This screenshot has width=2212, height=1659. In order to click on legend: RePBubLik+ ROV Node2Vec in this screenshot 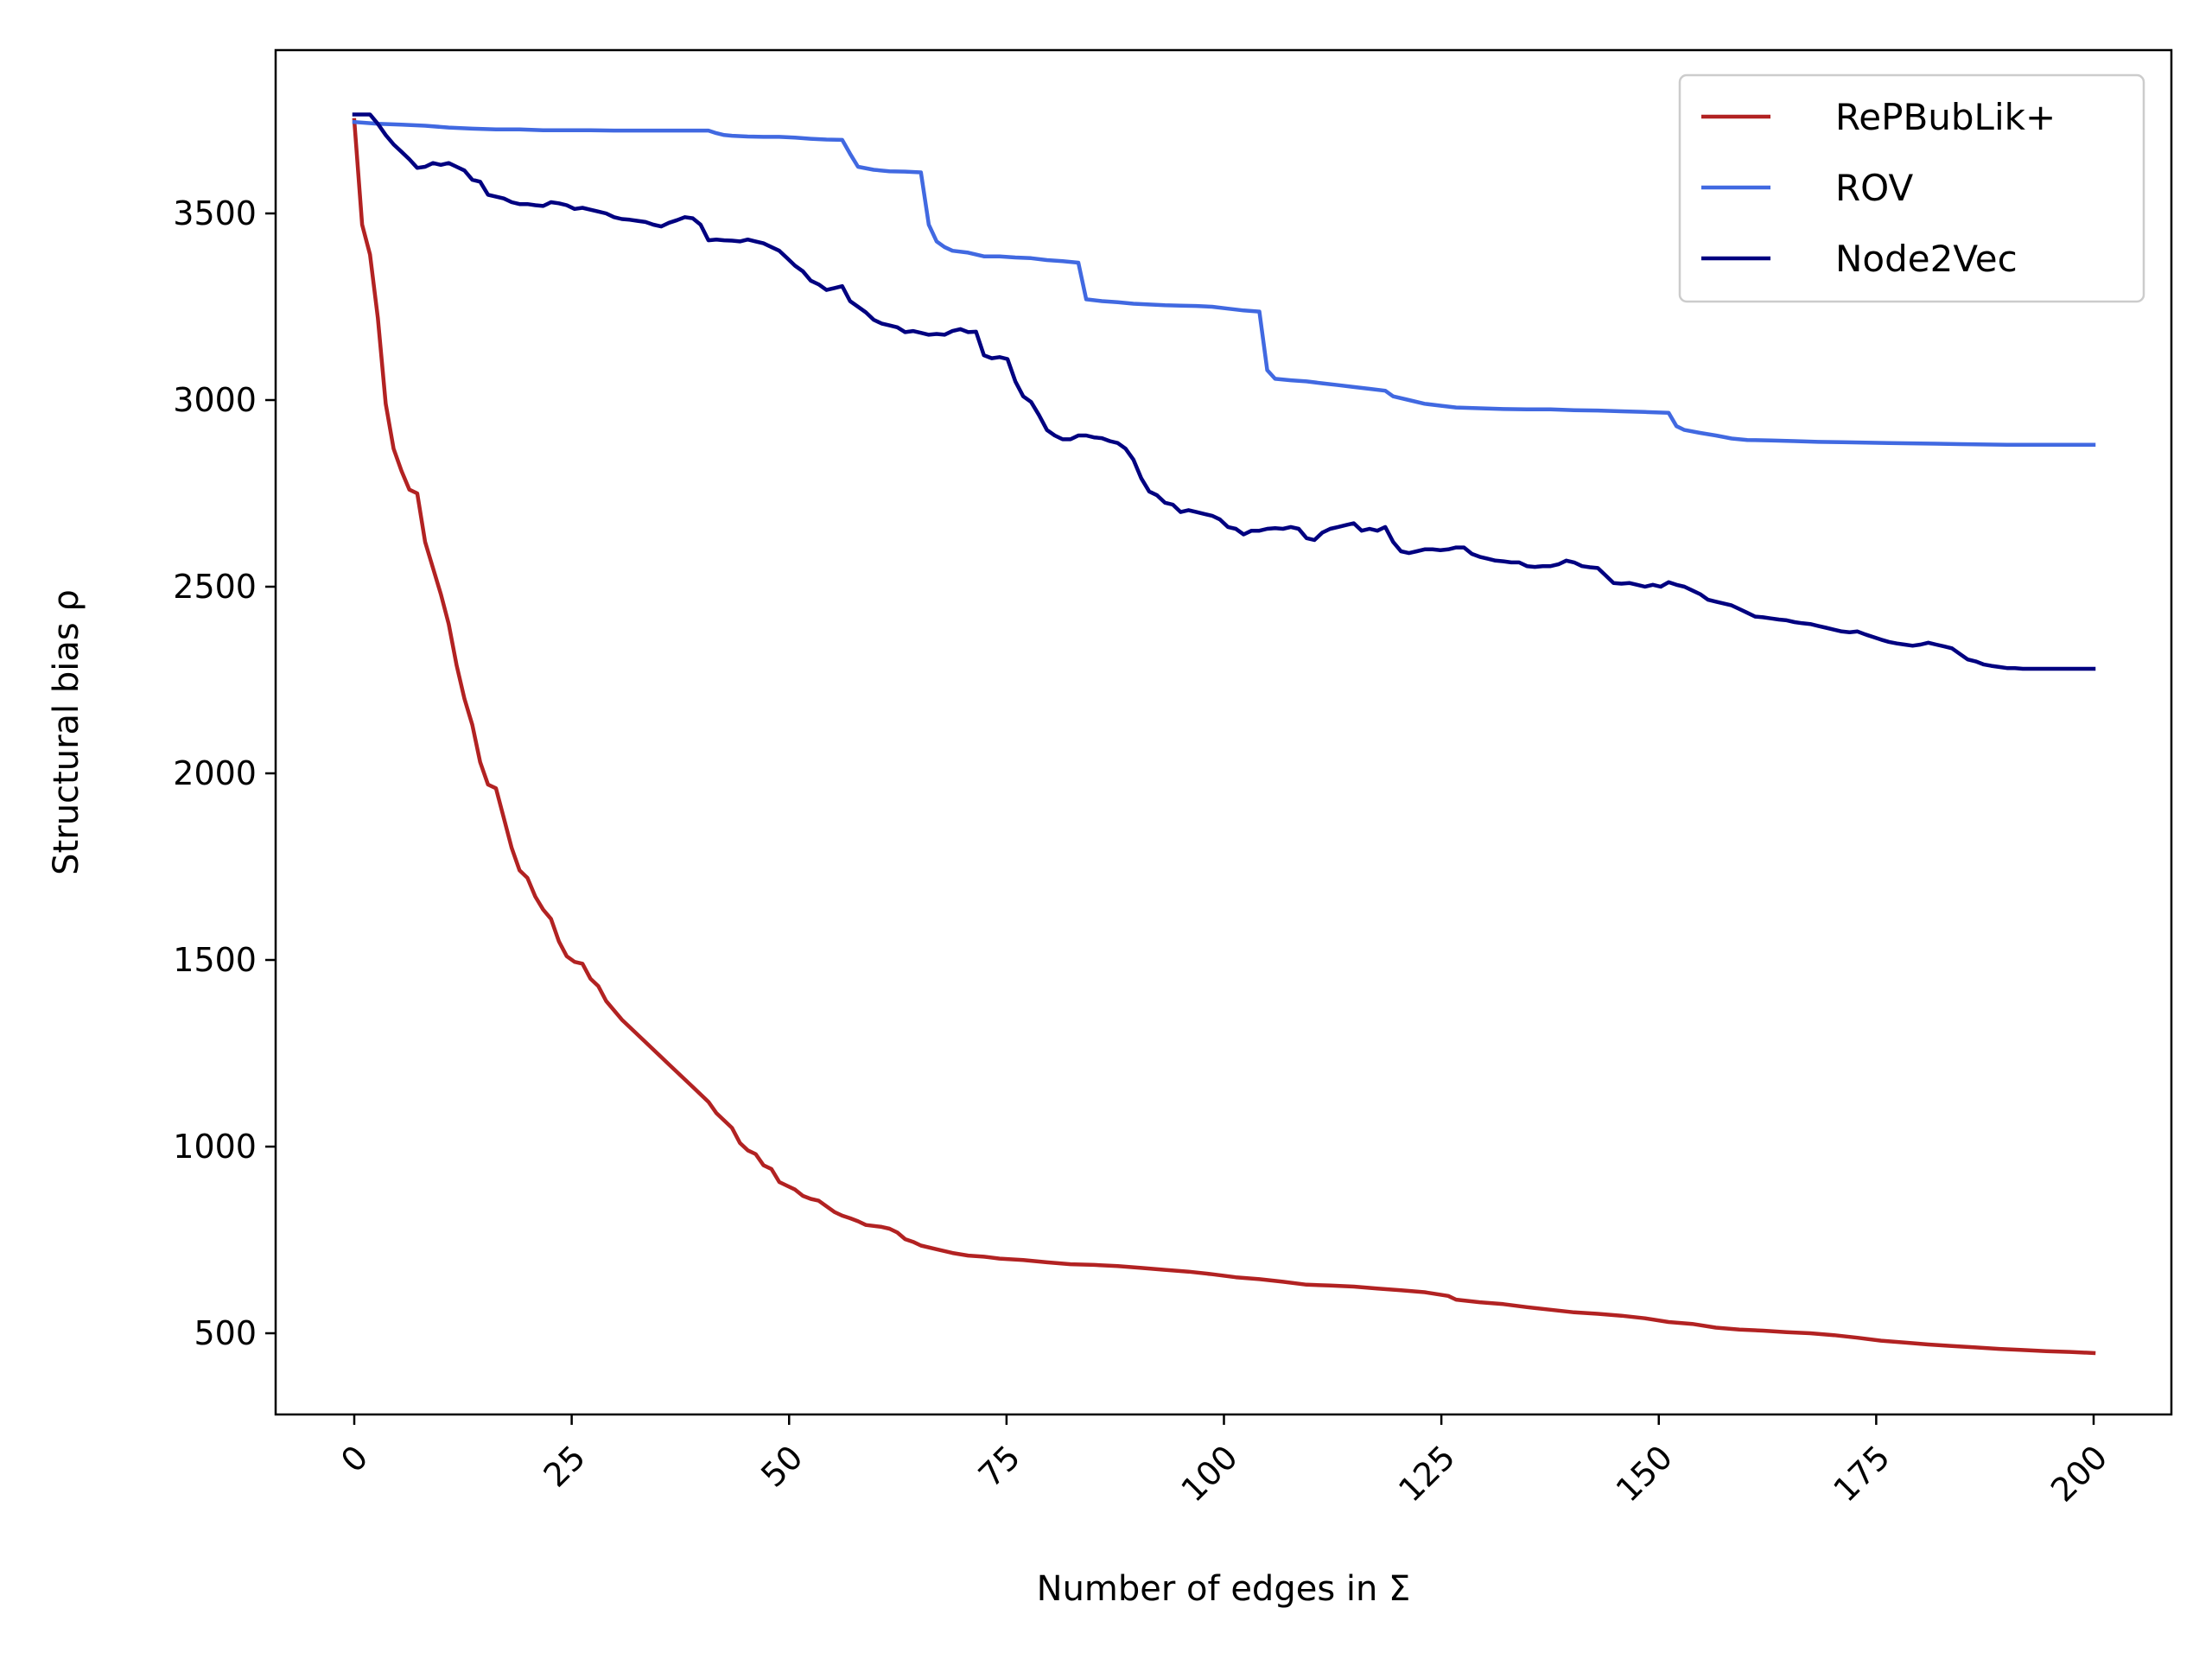, I will do `click(1911, 188)`.